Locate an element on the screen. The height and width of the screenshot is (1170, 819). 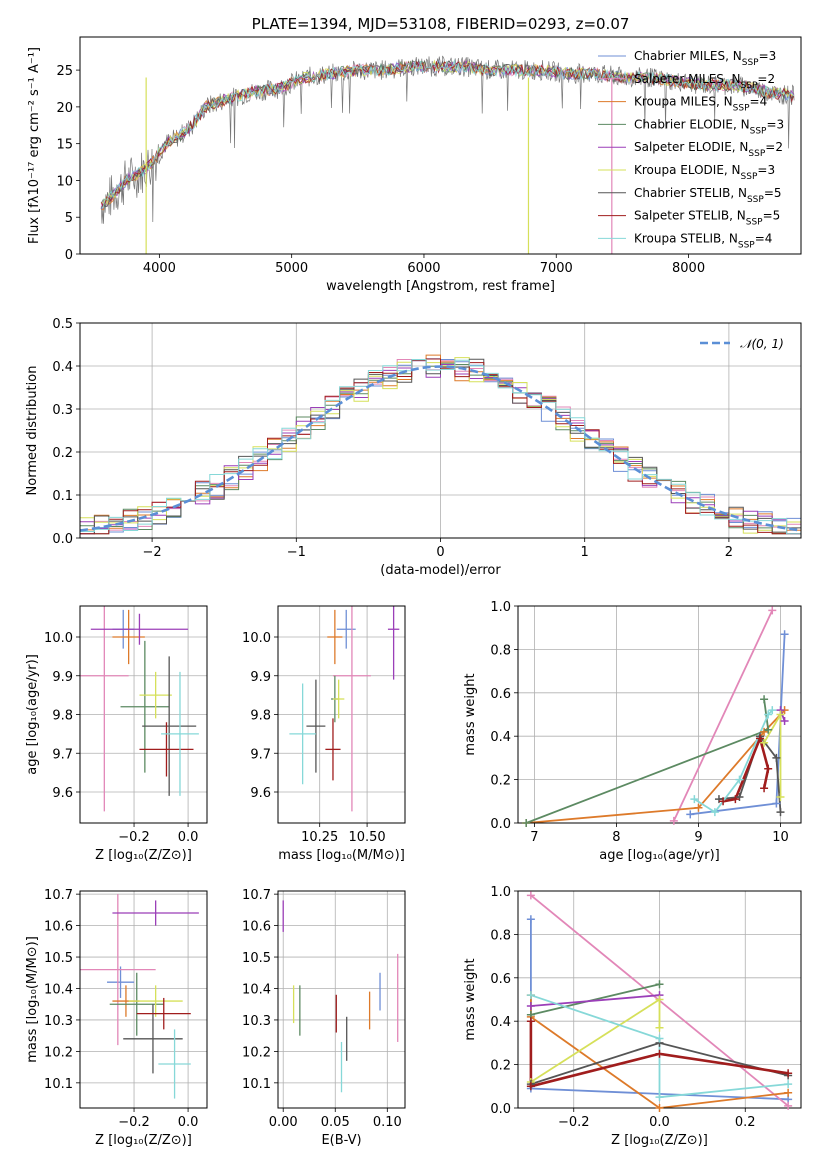
x-tick-label: 10 is located at coordinates (780, 837).